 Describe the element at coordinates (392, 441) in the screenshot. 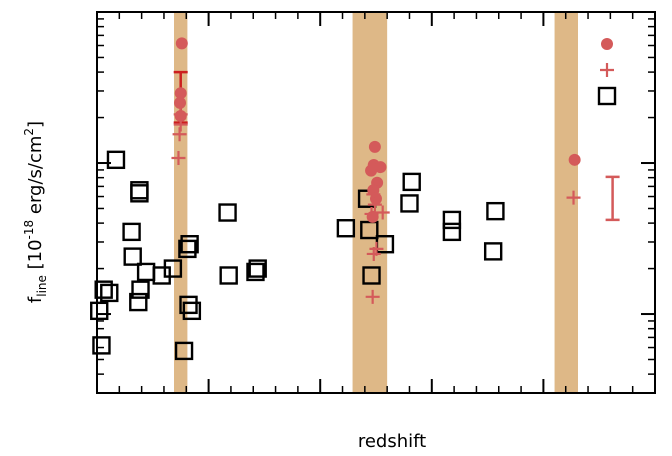

I see `x-axis-title: redshift` at that location.